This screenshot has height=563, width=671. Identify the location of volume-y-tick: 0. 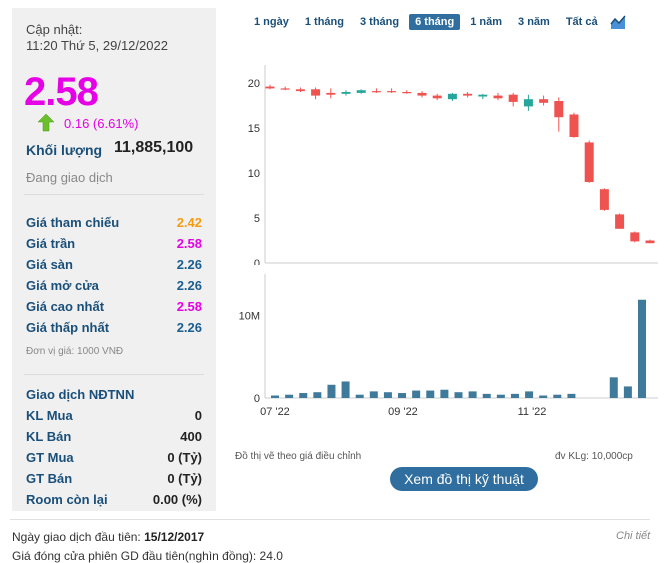
(257, 399).